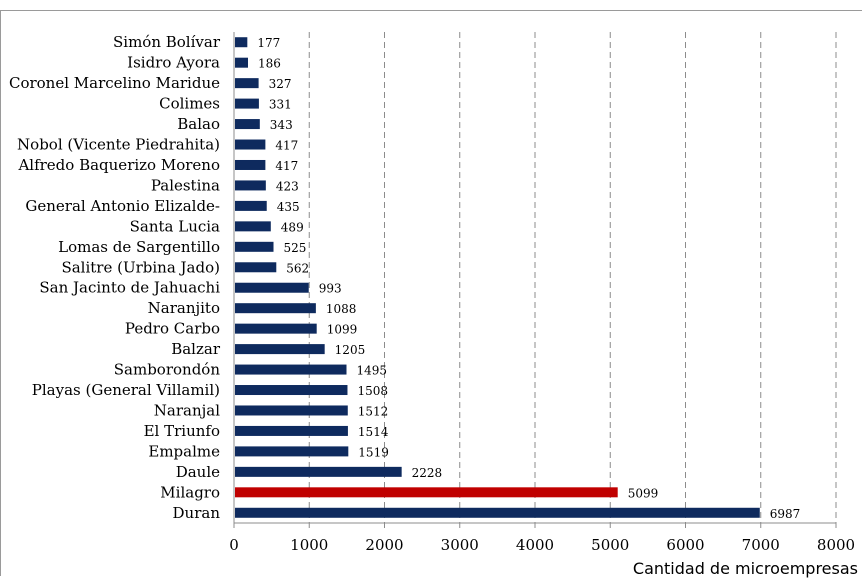  What do you see at coordinates (309, 545) in the screenshot?
I see `x-tick-label: 1000` at bounding box center [309, 545].